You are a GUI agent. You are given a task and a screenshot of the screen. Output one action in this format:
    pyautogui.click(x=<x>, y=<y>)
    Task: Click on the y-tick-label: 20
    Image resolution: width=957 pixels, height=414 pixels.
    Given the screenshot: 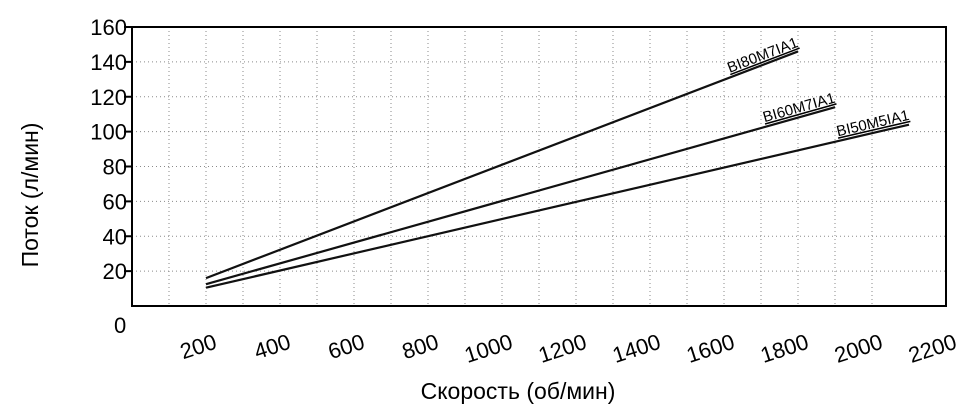 What is the action you would take?
    pyautogui.click(x=115, y=271)
    